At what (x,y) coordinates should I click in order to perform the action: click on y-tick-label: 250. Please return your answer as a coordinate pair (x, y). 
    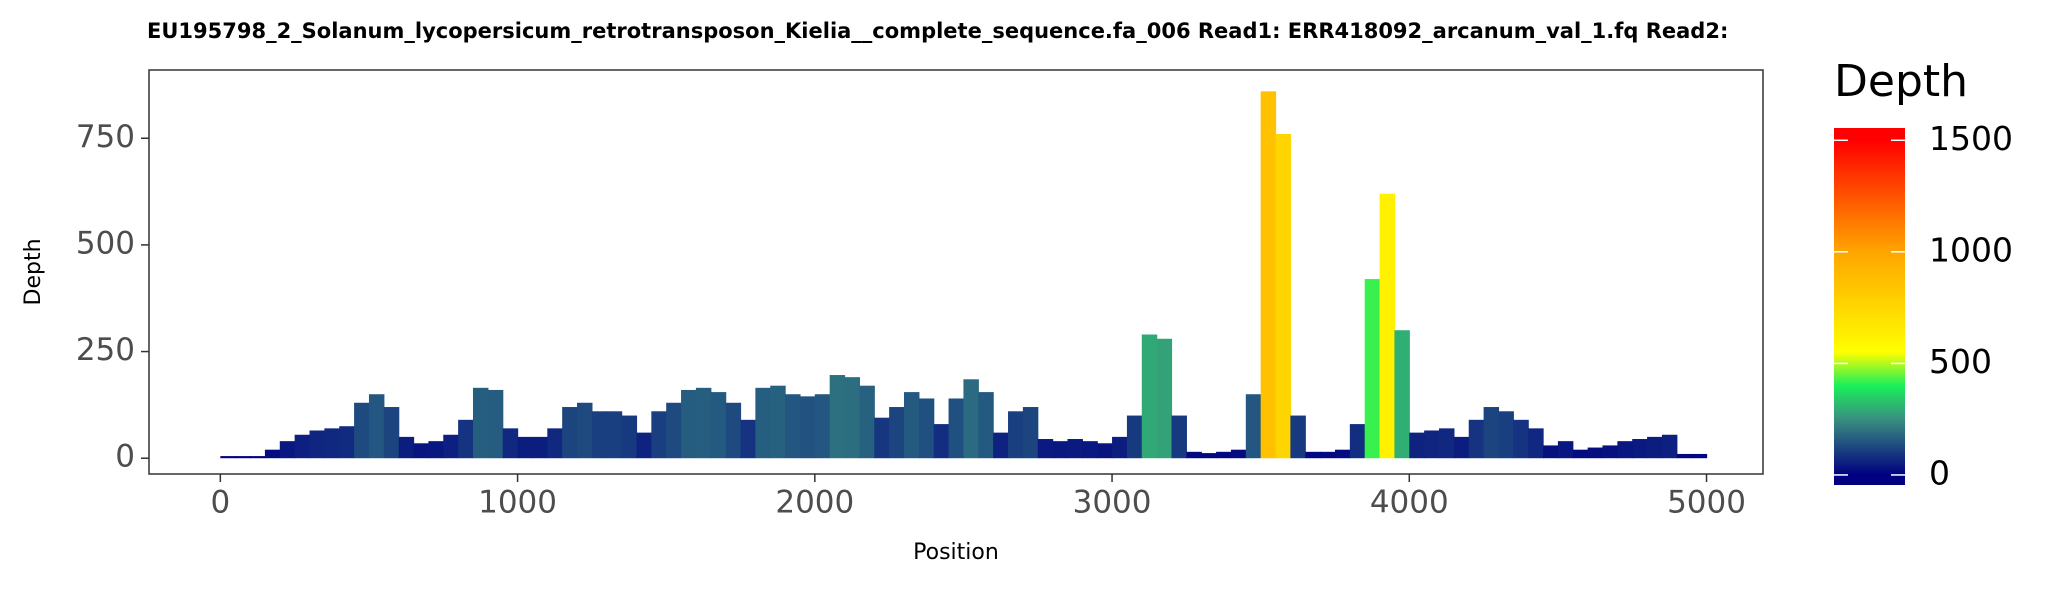
    Looking at the image, I should click on (105, 350).